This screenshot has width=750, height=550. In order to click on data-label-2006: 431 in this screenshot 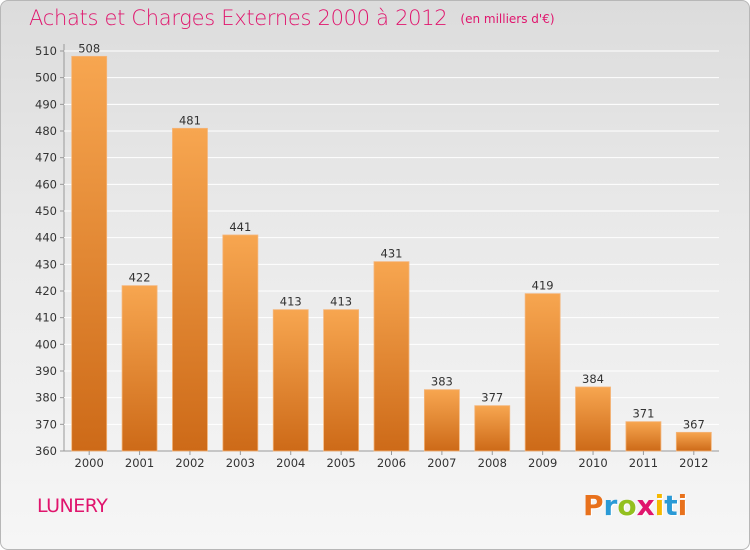, I will do `click(392, 254)`.